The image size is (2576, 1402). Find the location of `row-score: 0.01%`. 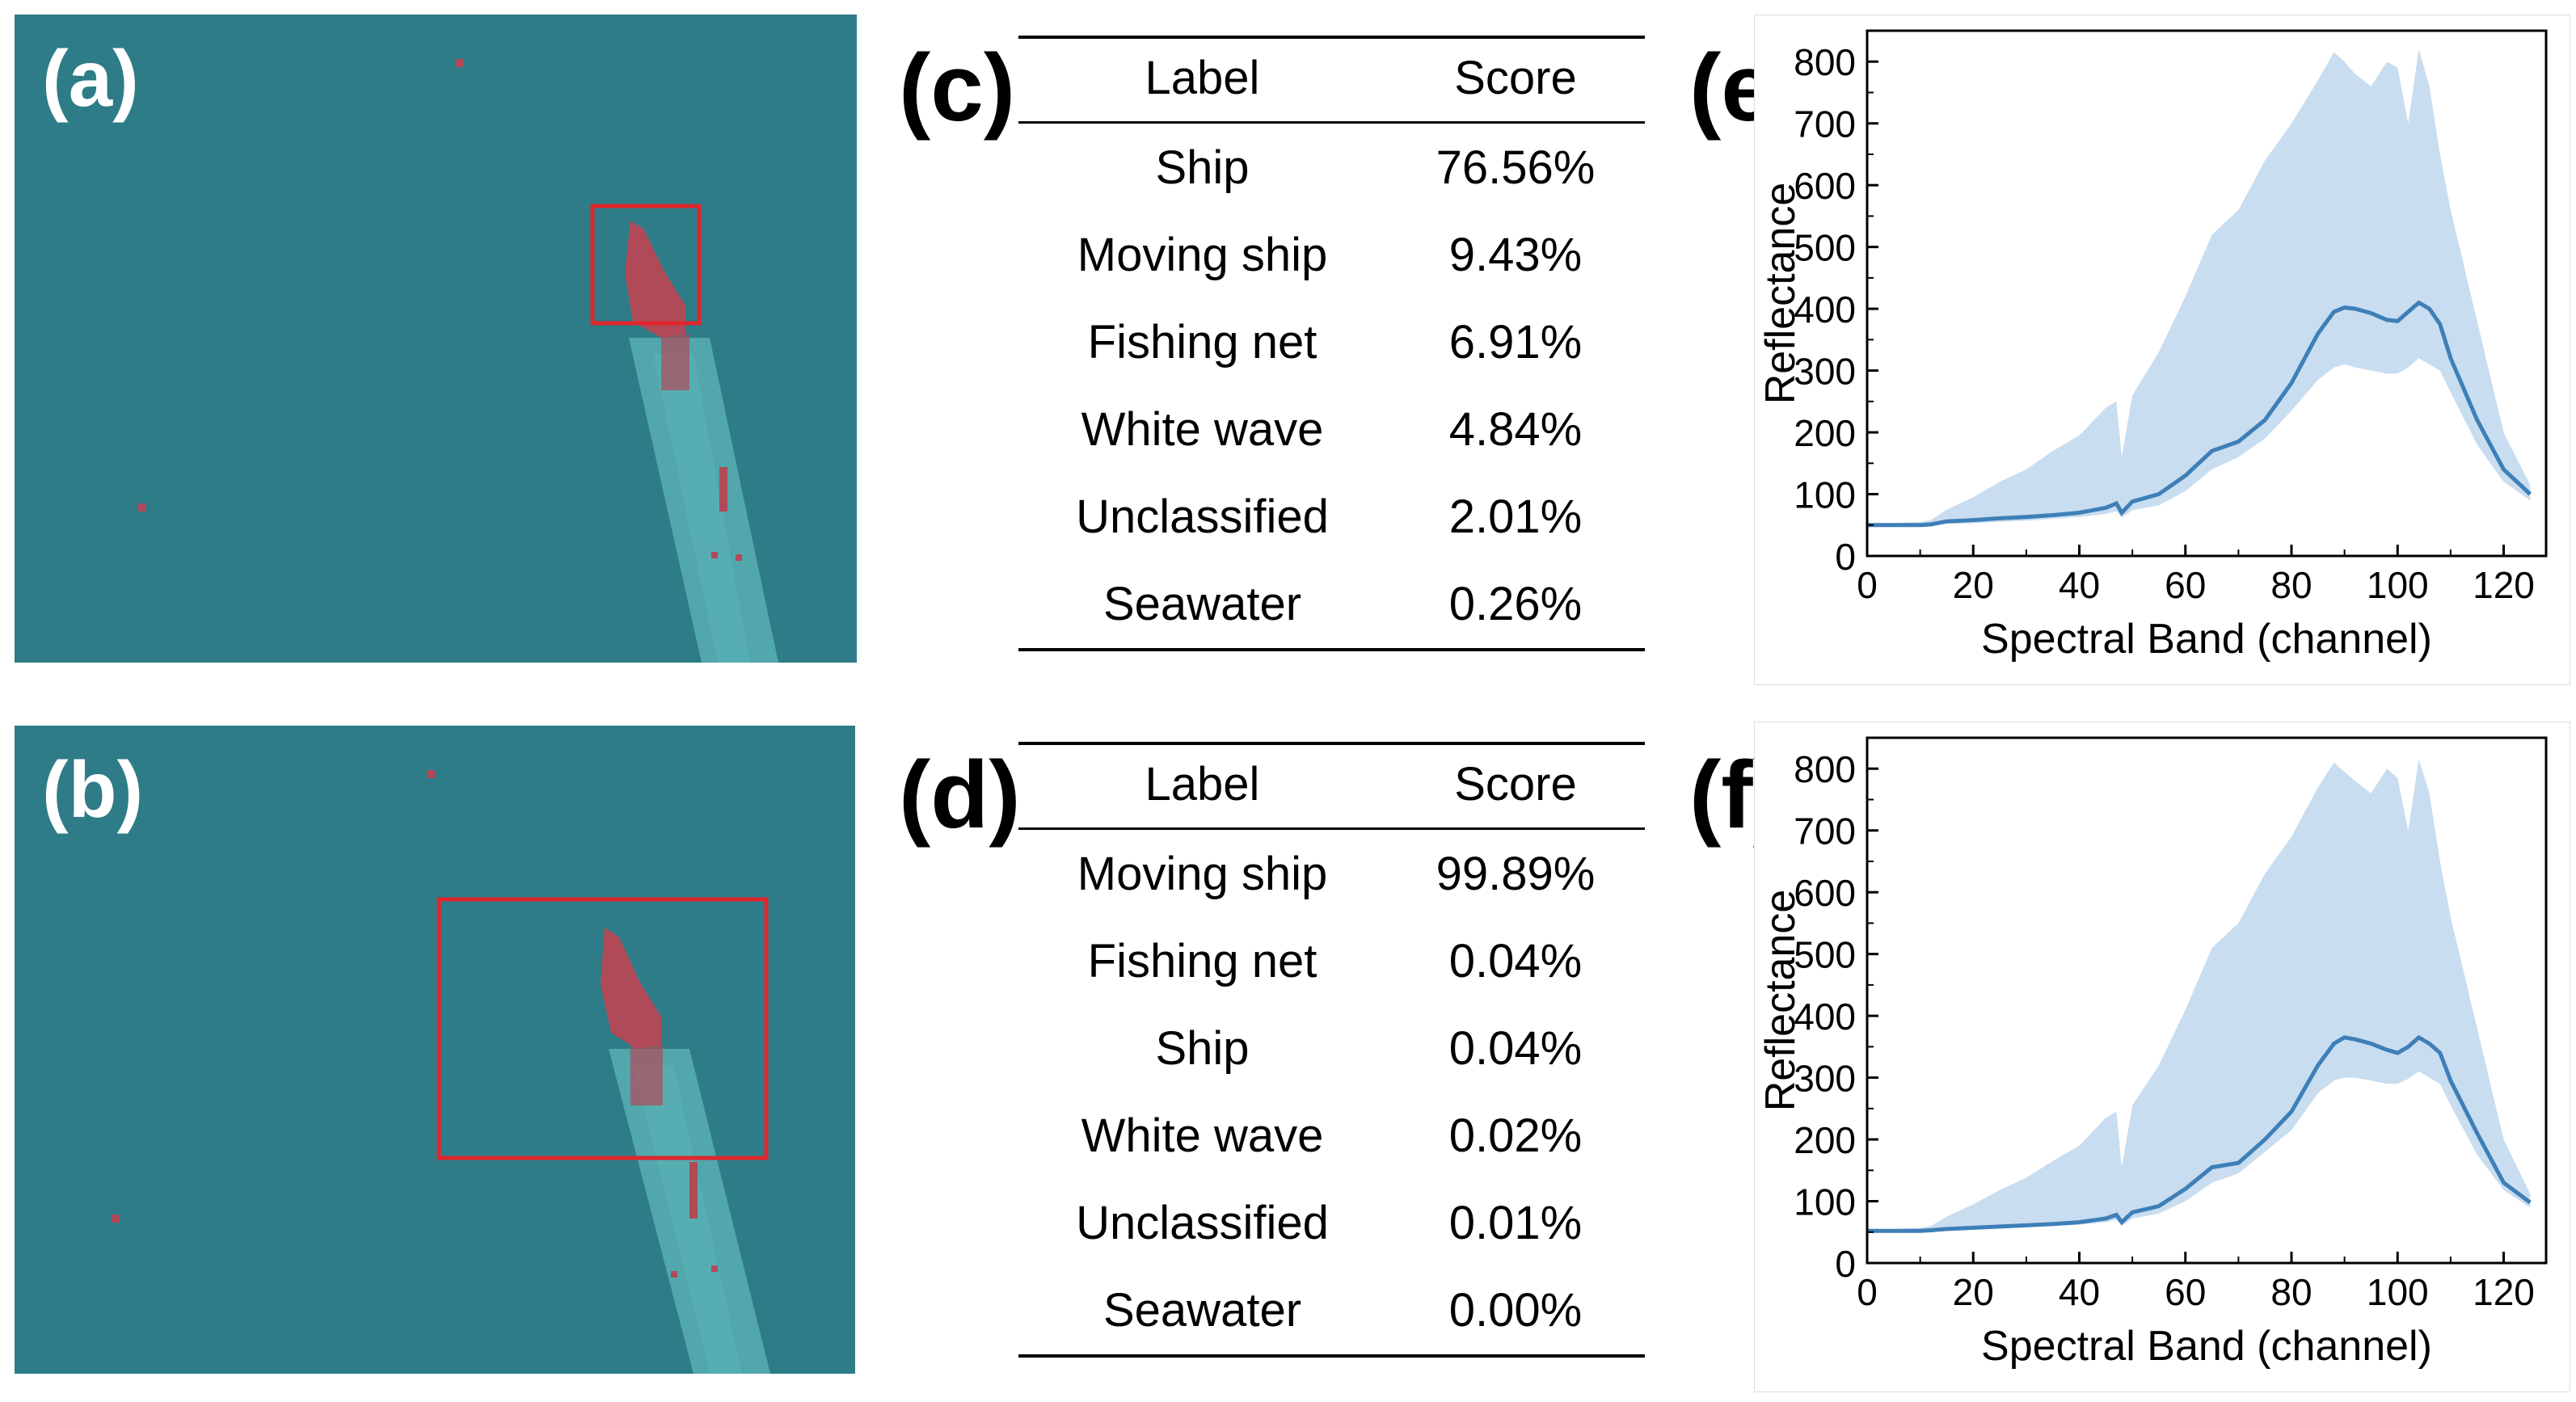

row-score: 0.01% is located at coordinates (1515, 1223).